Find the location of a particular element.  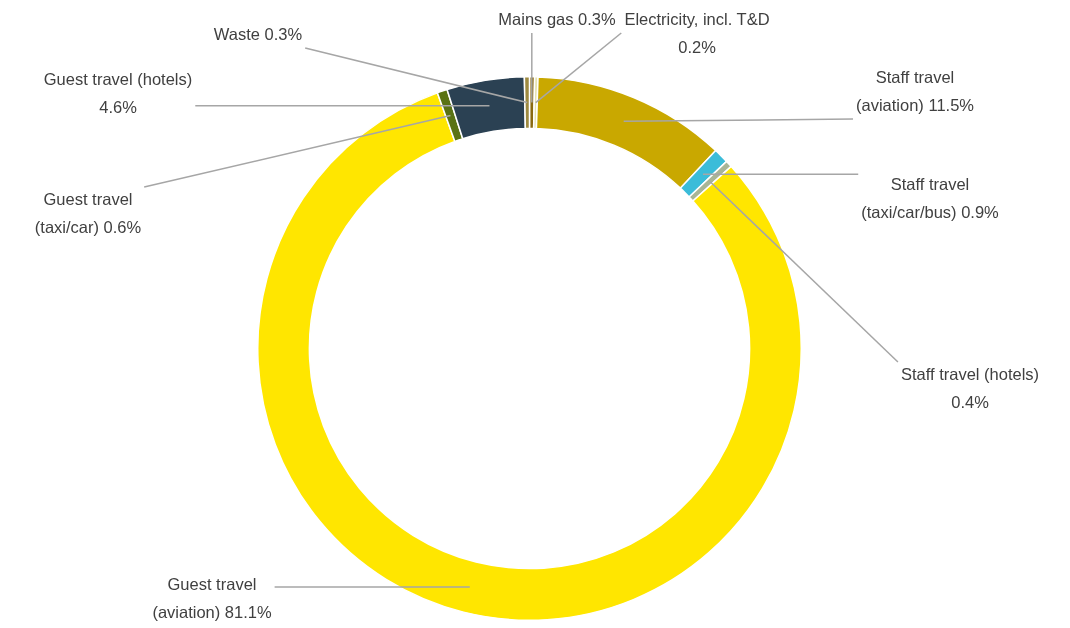

slice-label: Staff travel (aviation) 11.5% is located at coordinates (915, 90).